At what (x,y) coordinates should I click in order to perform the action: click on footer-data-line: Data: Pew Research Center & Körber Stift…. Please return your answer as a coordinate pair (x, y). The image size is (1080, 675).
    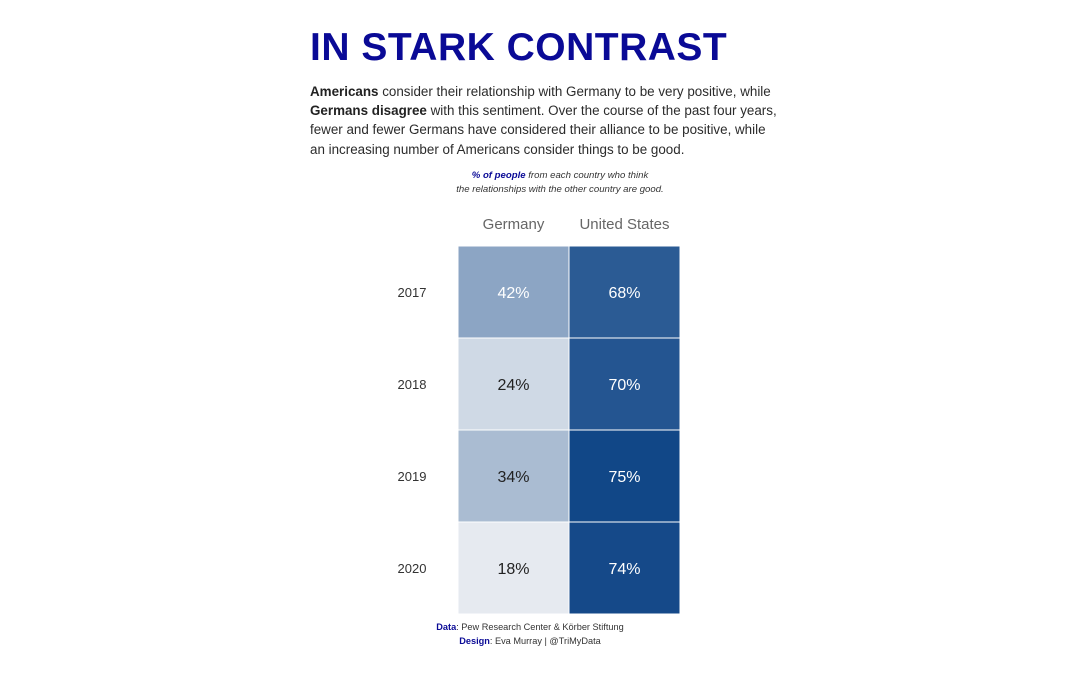
    Looking at the image, I should click on (530, 627).